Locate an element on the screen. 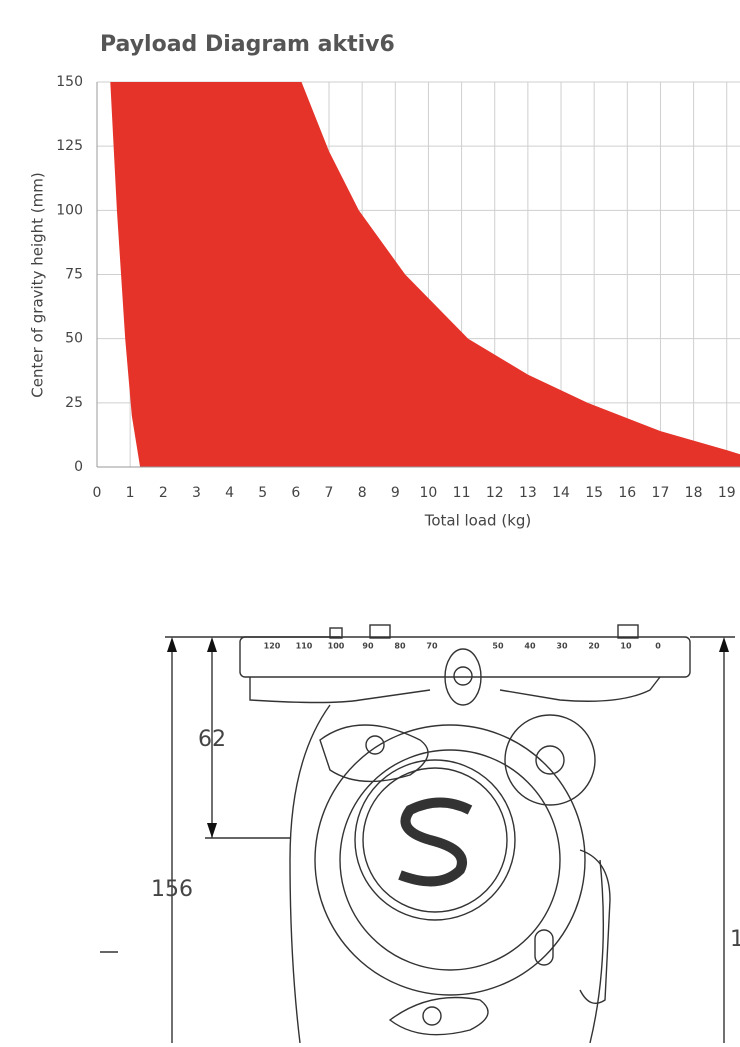 The width and height of the screenshot is (740, 1047). logo is located at coordinates (435, 842).